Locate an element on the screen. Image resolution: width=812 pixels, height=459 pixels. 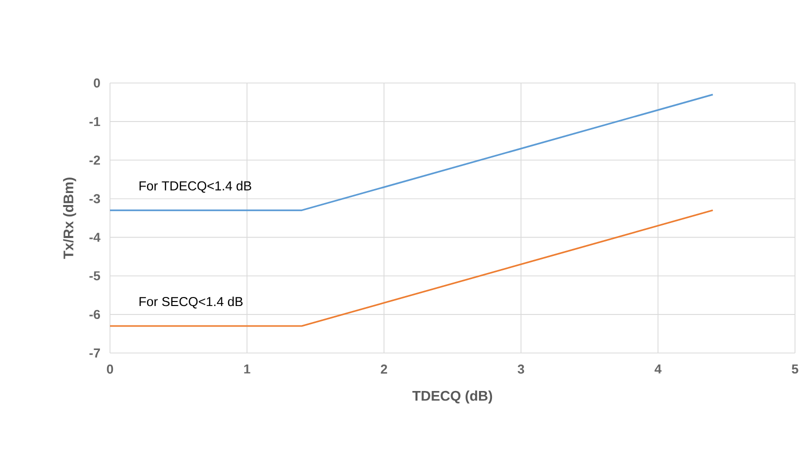
y-tick-label: -2 is located at coordinates (94, 160).